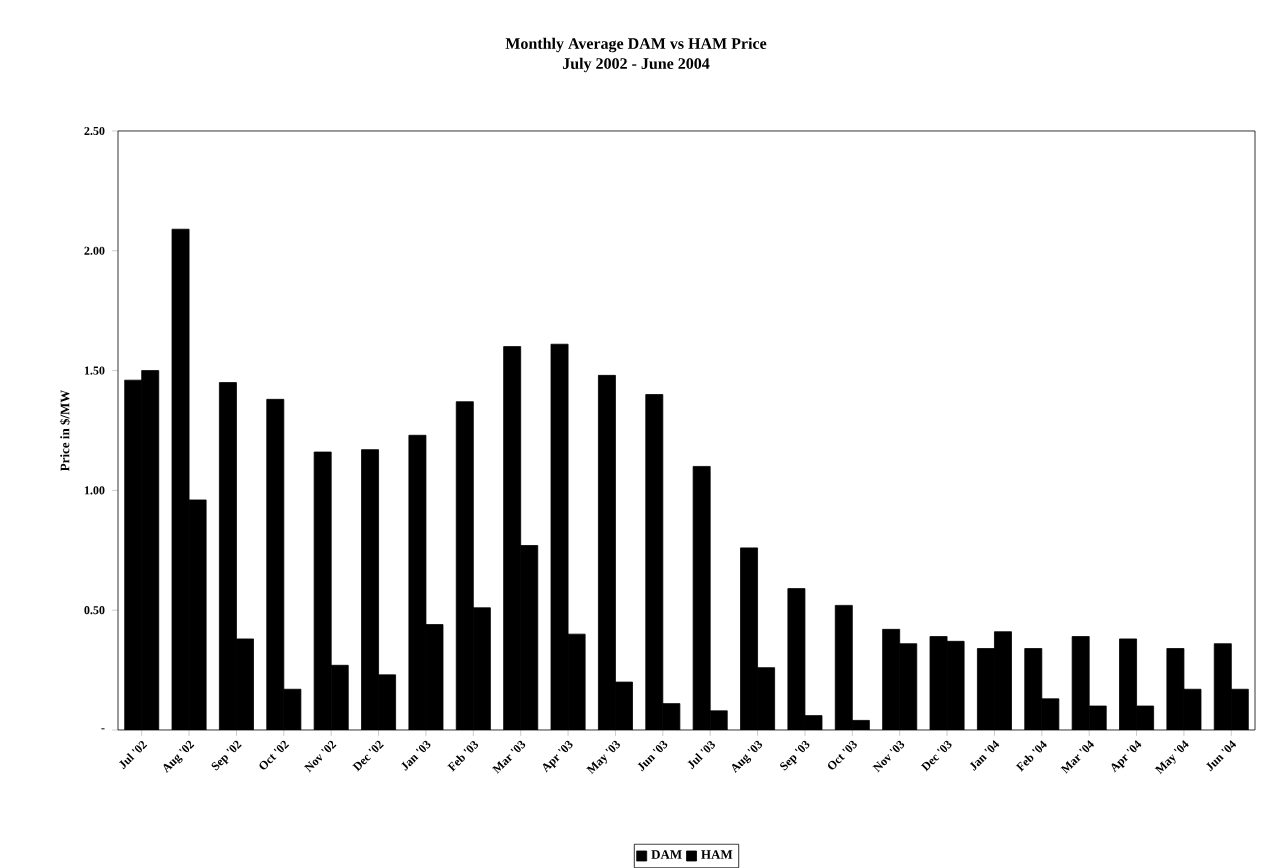  Describe the element at coordinates (103, 729) in the screenshot. I see `y-tick-label: -` at that location.